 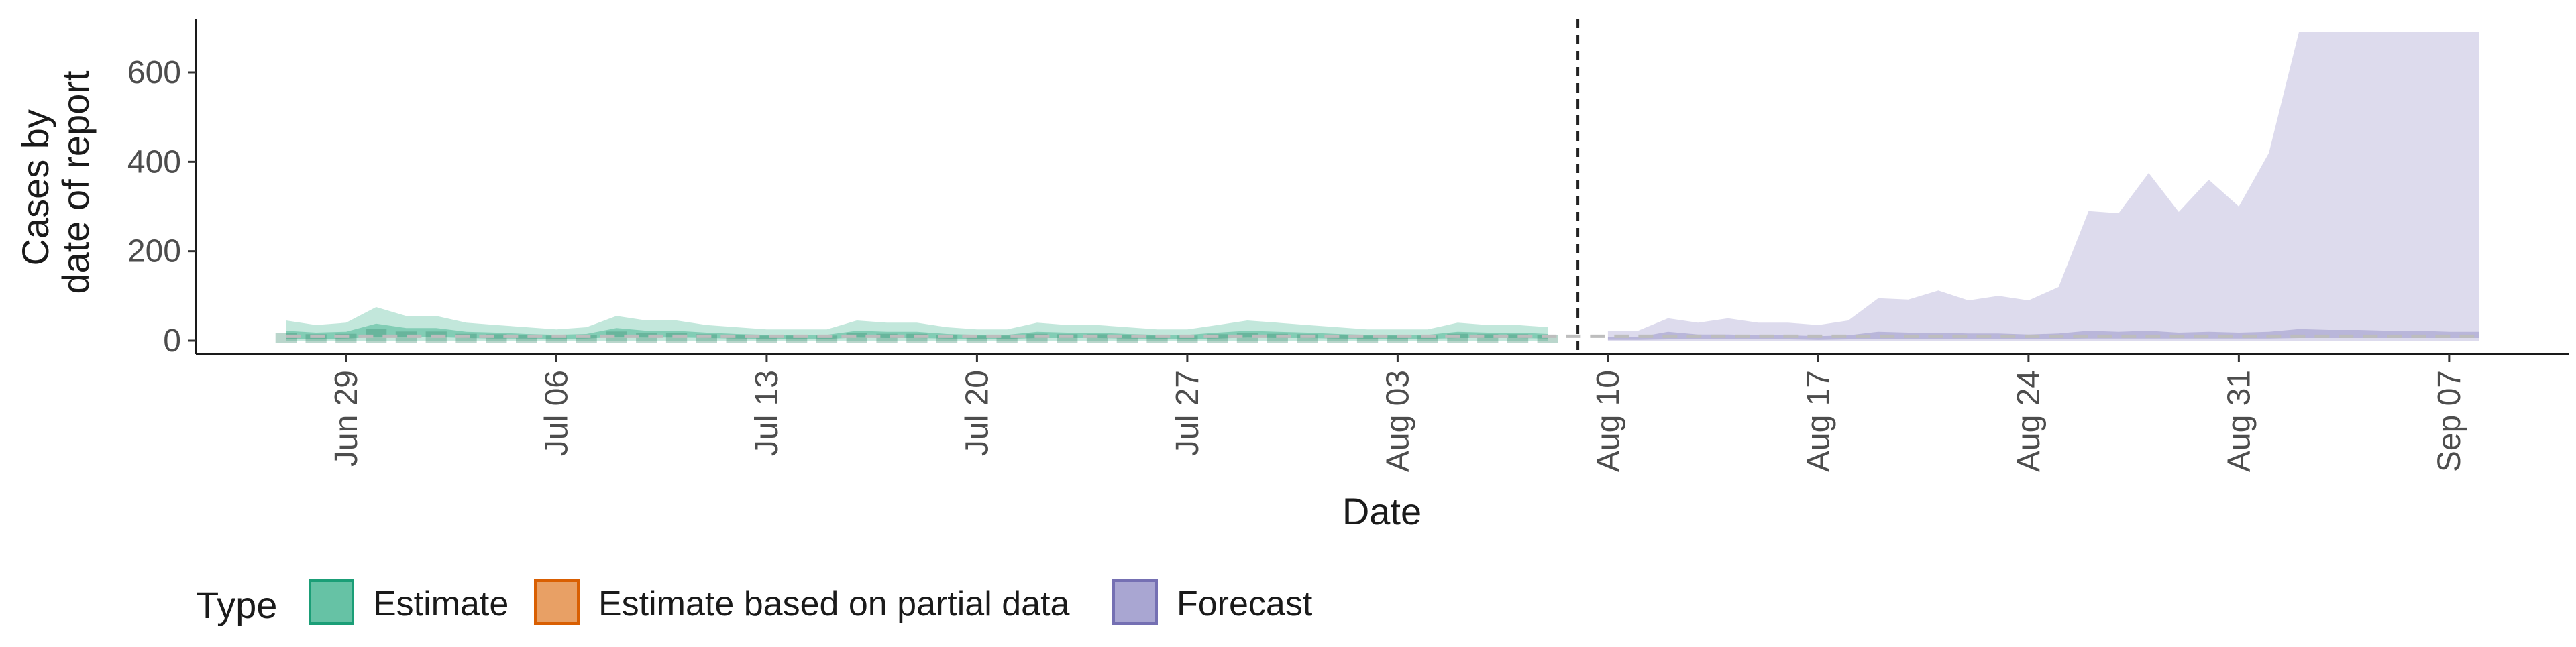 I want to click on y-tick-label: 600, so click(x=154, y=73).